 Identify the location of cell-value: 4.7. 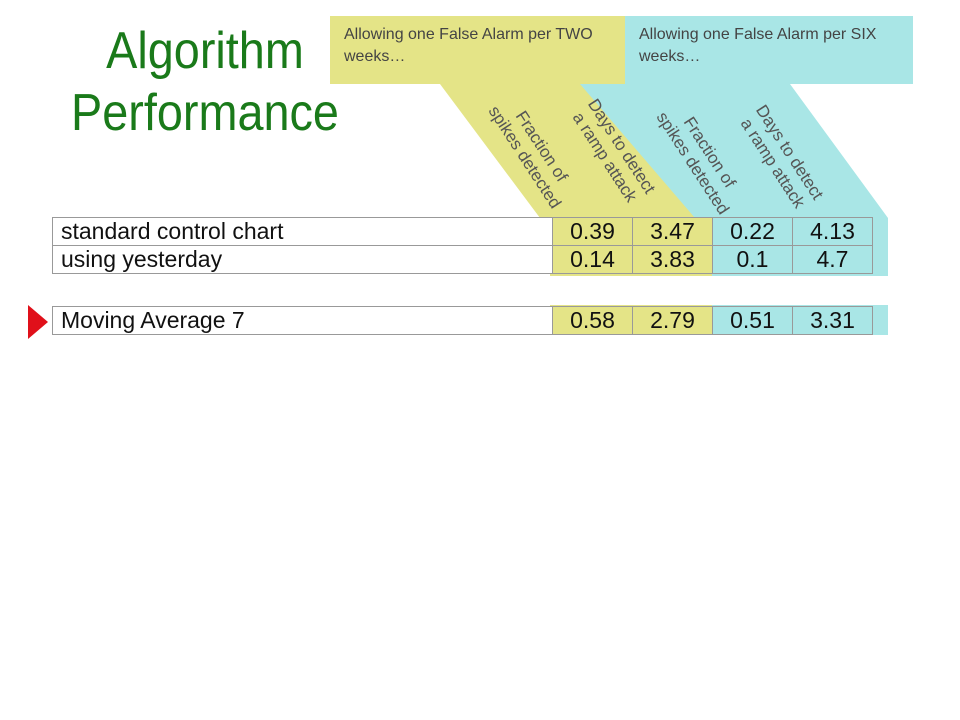
(832, 259).